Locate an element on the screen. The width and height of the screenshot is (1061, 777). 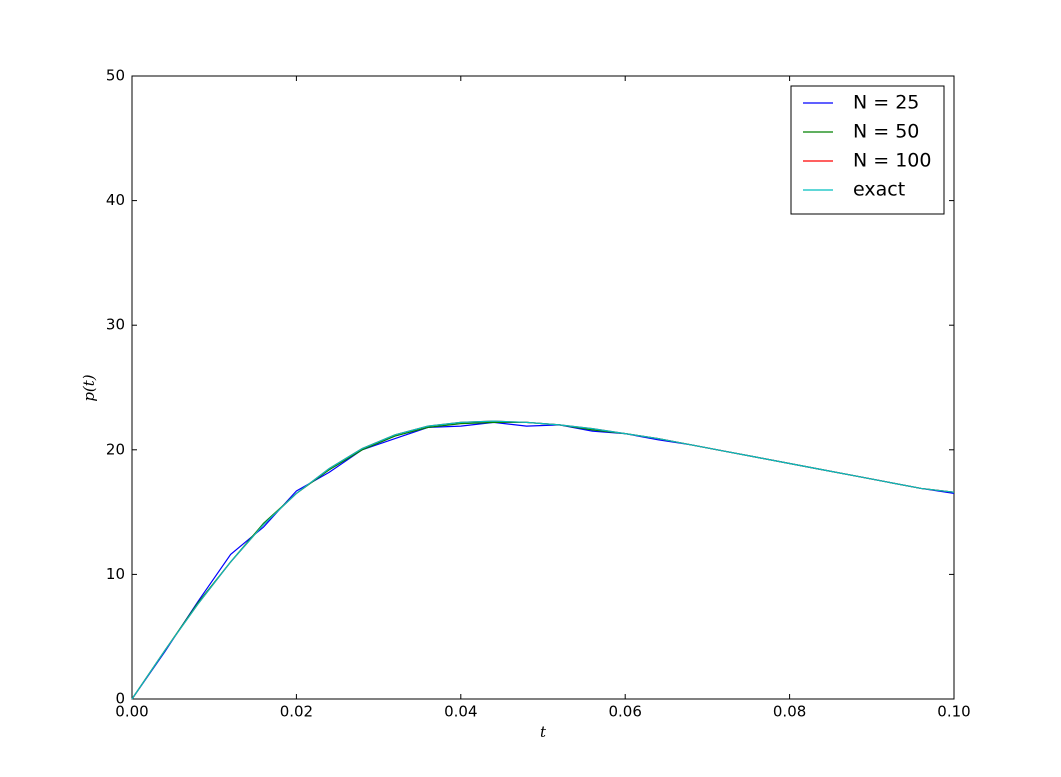
y-tick-label: 30 is located at coordinates (115, 325).